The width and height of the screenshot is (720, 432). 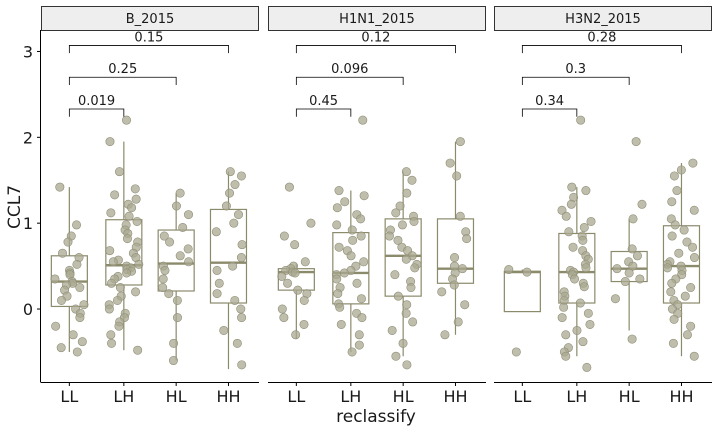 What do you see at coordinates (549, 101) in the screenshot?
I see `p-value-label: 0.34` at bounding box center [549, 101].